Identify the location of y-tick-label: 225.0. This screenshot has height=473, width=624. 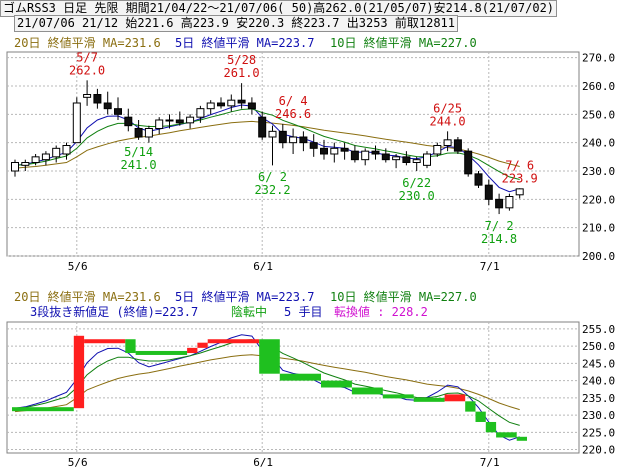
(598, 432).